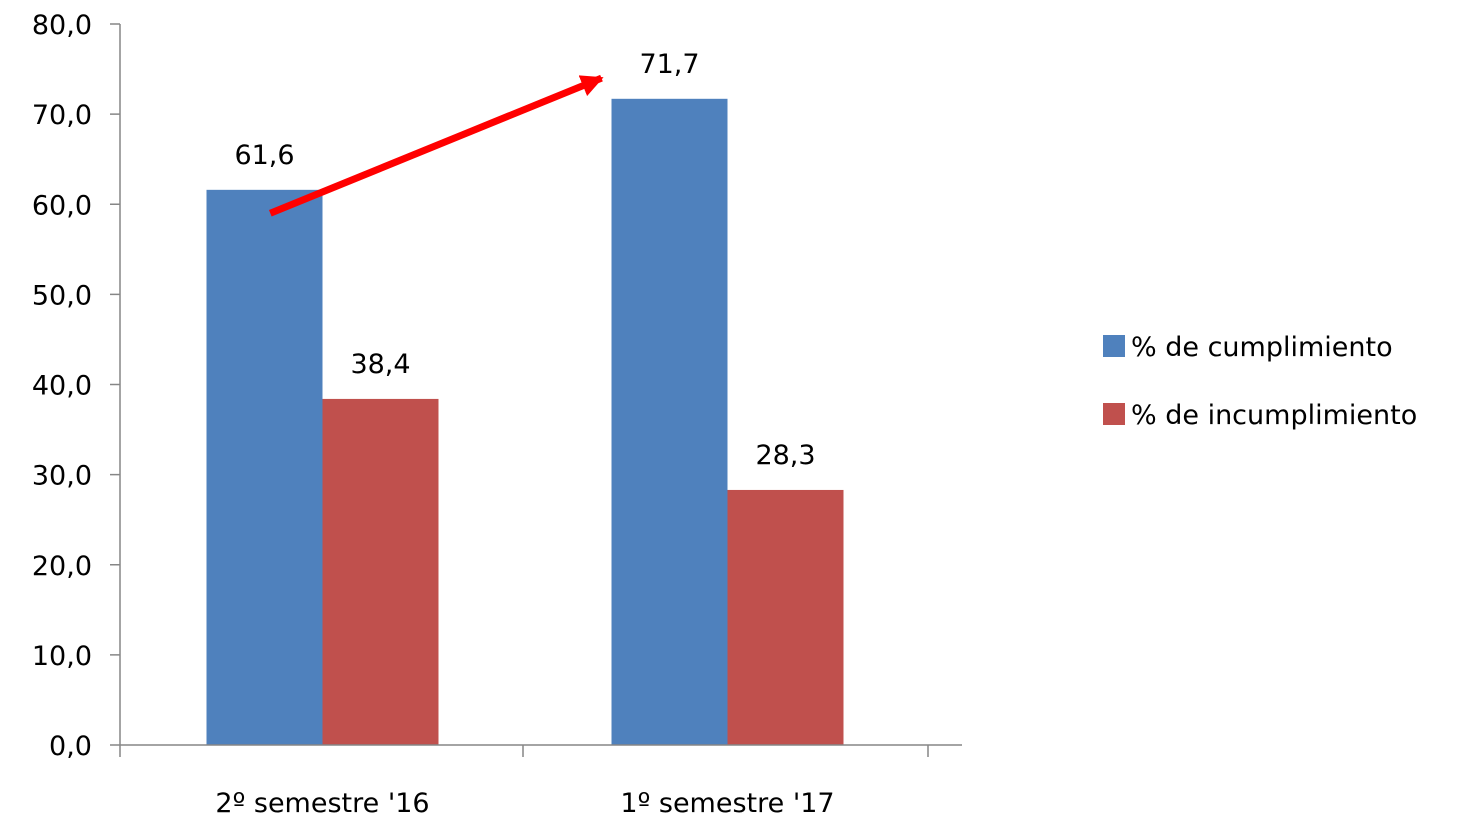 Image resolution: width=1472 pixels, height=816 pixels. I want to click on y-tick-label: 20,0, so click(62, 566).